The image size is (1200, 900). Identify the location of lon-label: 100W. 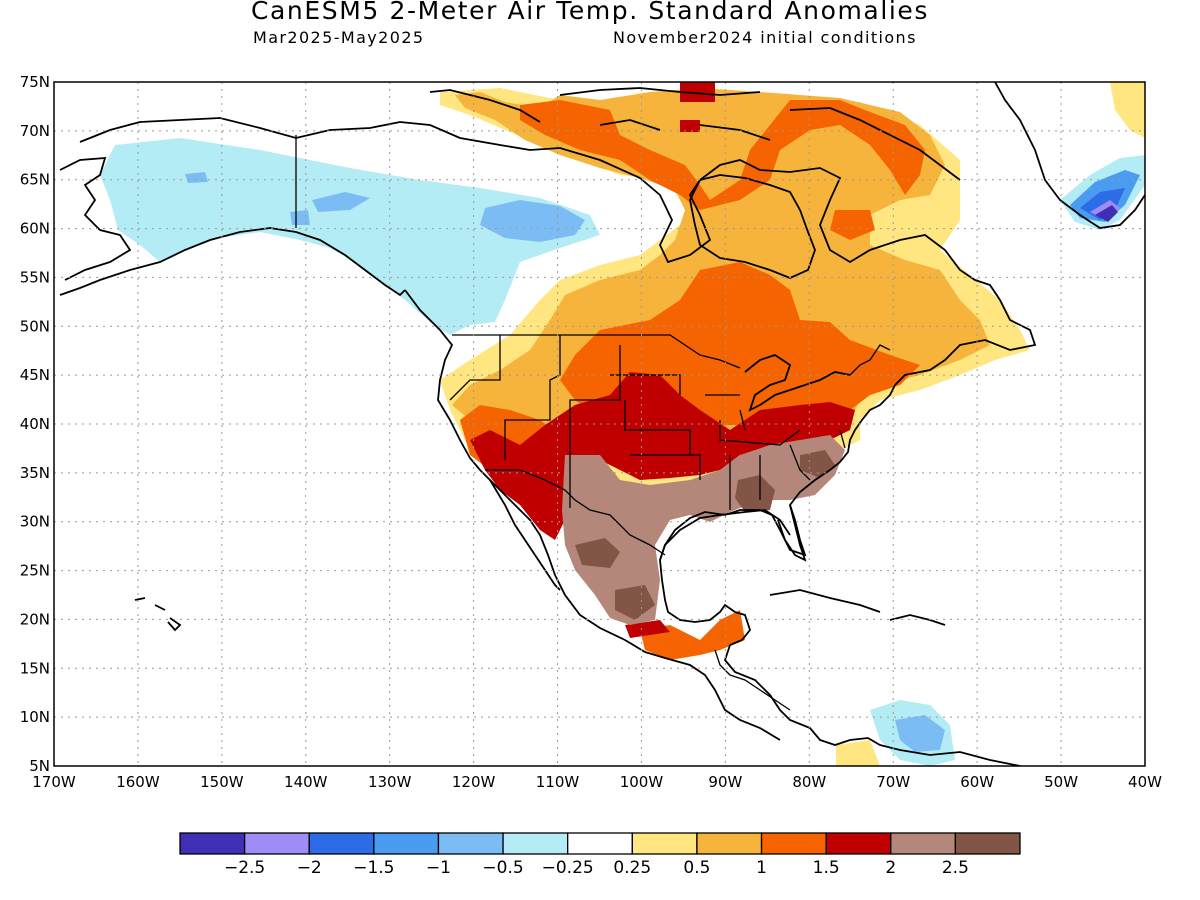
(642, 782).